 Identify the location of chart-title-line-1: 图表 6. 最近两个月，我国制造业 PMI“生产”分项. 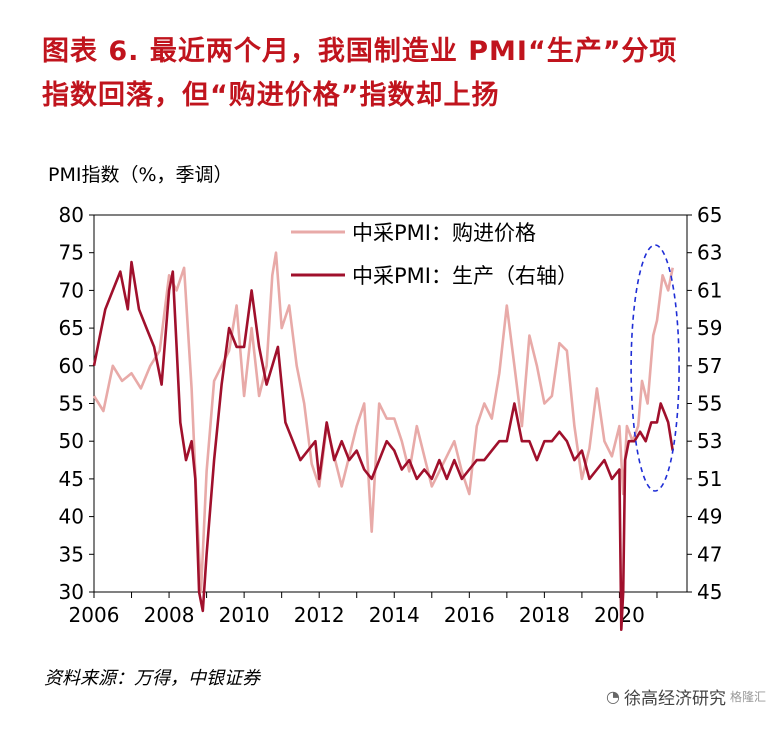
(360, 51).